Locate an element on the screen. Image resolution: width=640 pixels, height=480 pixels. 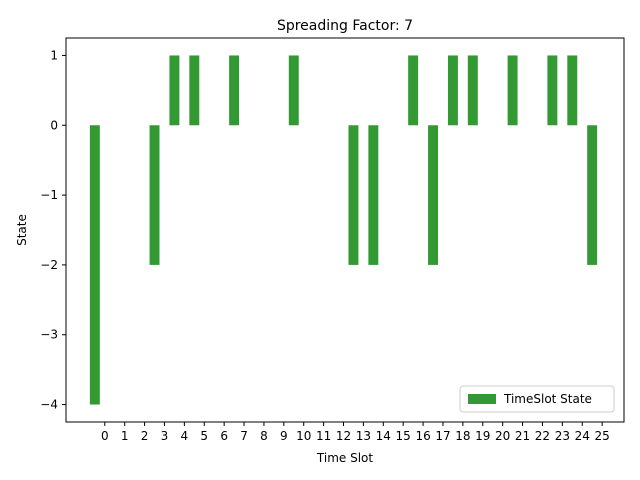
y-tick-label: −3 is located at coordinates (49, 335).